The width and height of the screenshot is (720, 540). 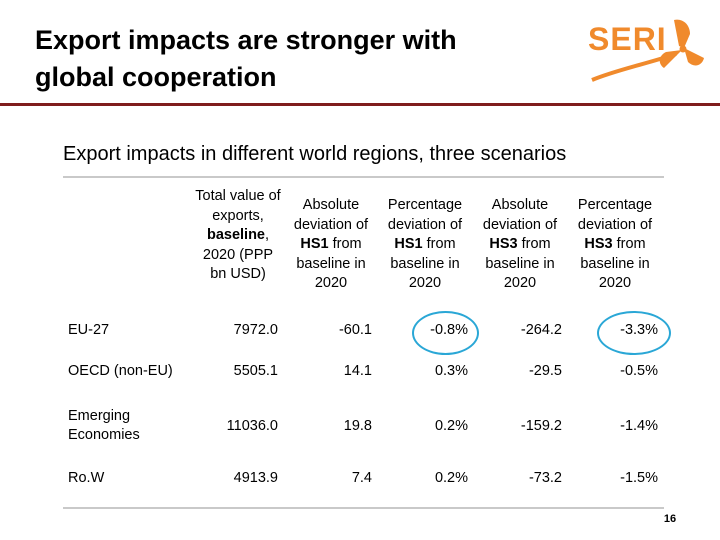 What do you see at coordinates (357, 426) in the screenshot?
I see `cell-emerging-abs-hs1: 19.8` at bounding box center [357, 426].